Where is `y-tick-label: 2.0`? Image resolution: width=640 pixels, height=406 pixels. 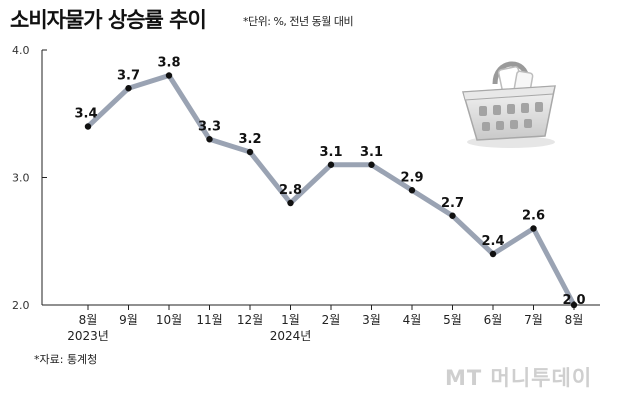
y-tick-label: 2.0 is located at coordinates (21, 305).